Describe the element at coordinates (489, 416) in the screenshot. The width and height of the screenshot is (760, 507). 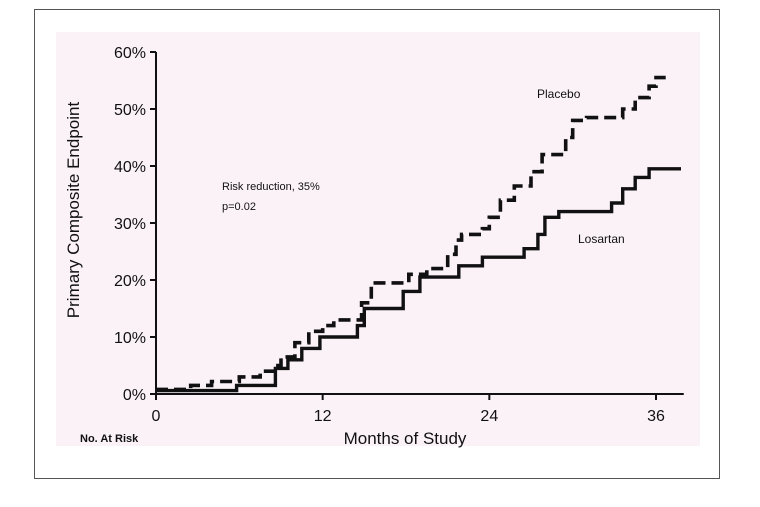
I see `x-tick-label: 24` at that location.